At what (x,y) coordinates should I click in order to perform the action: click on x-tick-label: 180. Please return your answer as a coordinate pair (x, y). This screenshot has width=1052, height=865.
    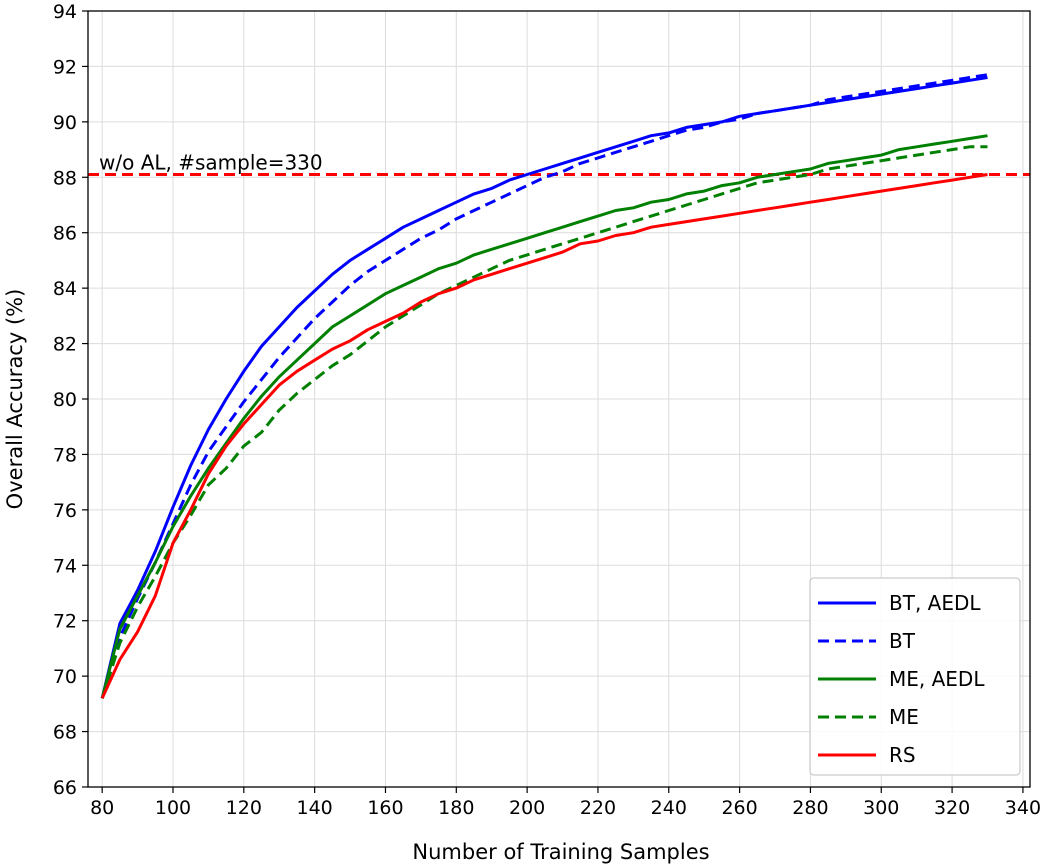
    Looking at the image, I should click on (456, 808).